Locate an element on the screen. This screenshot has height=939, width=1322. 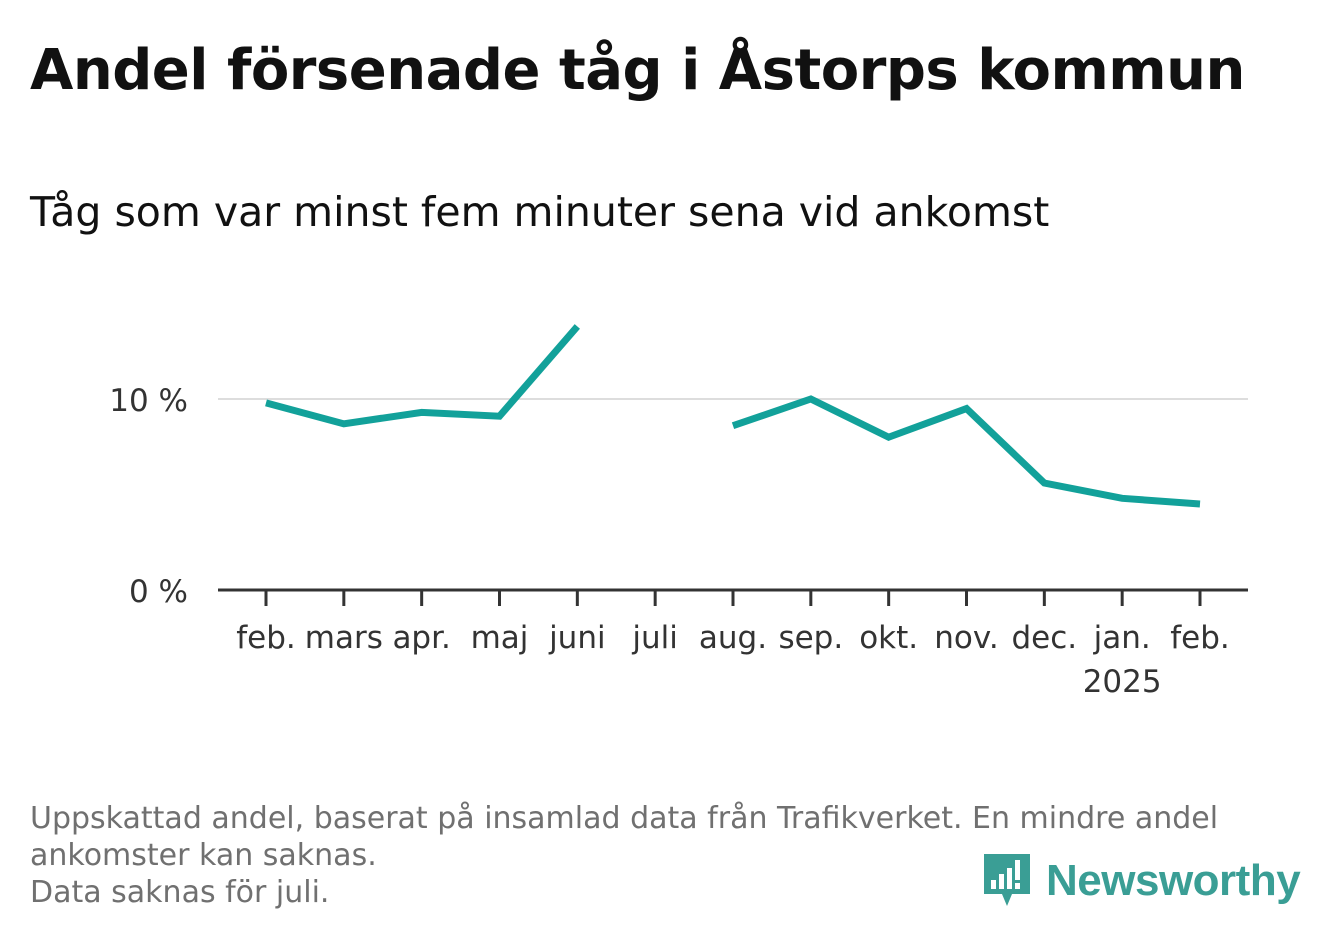
x-tick-label: nov. is located at coordinates (966, 638).